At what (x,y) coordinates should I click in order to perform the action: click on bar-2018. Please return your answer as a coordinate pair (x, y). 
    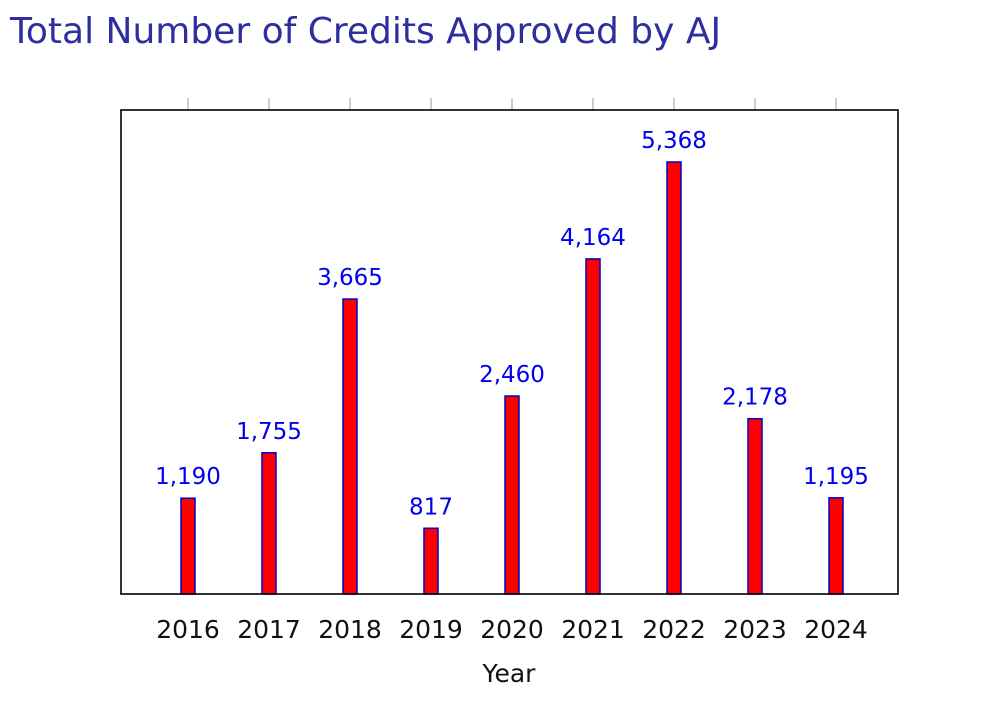
    Looking at the image, I should click on (350, 446).